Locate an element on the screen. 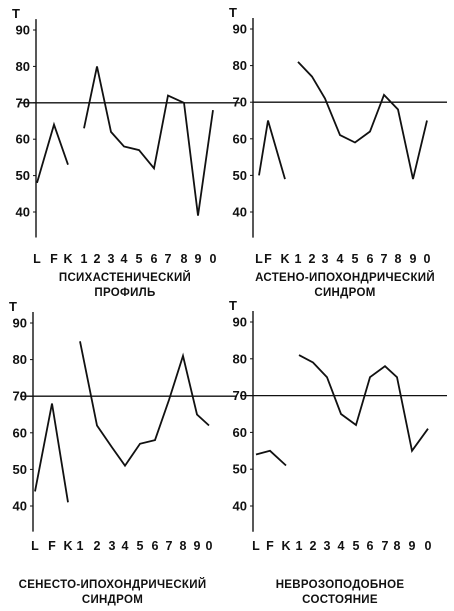  panel-title-1-line-2: ПРОФИЛЬ is located at coordinates (125, 293).